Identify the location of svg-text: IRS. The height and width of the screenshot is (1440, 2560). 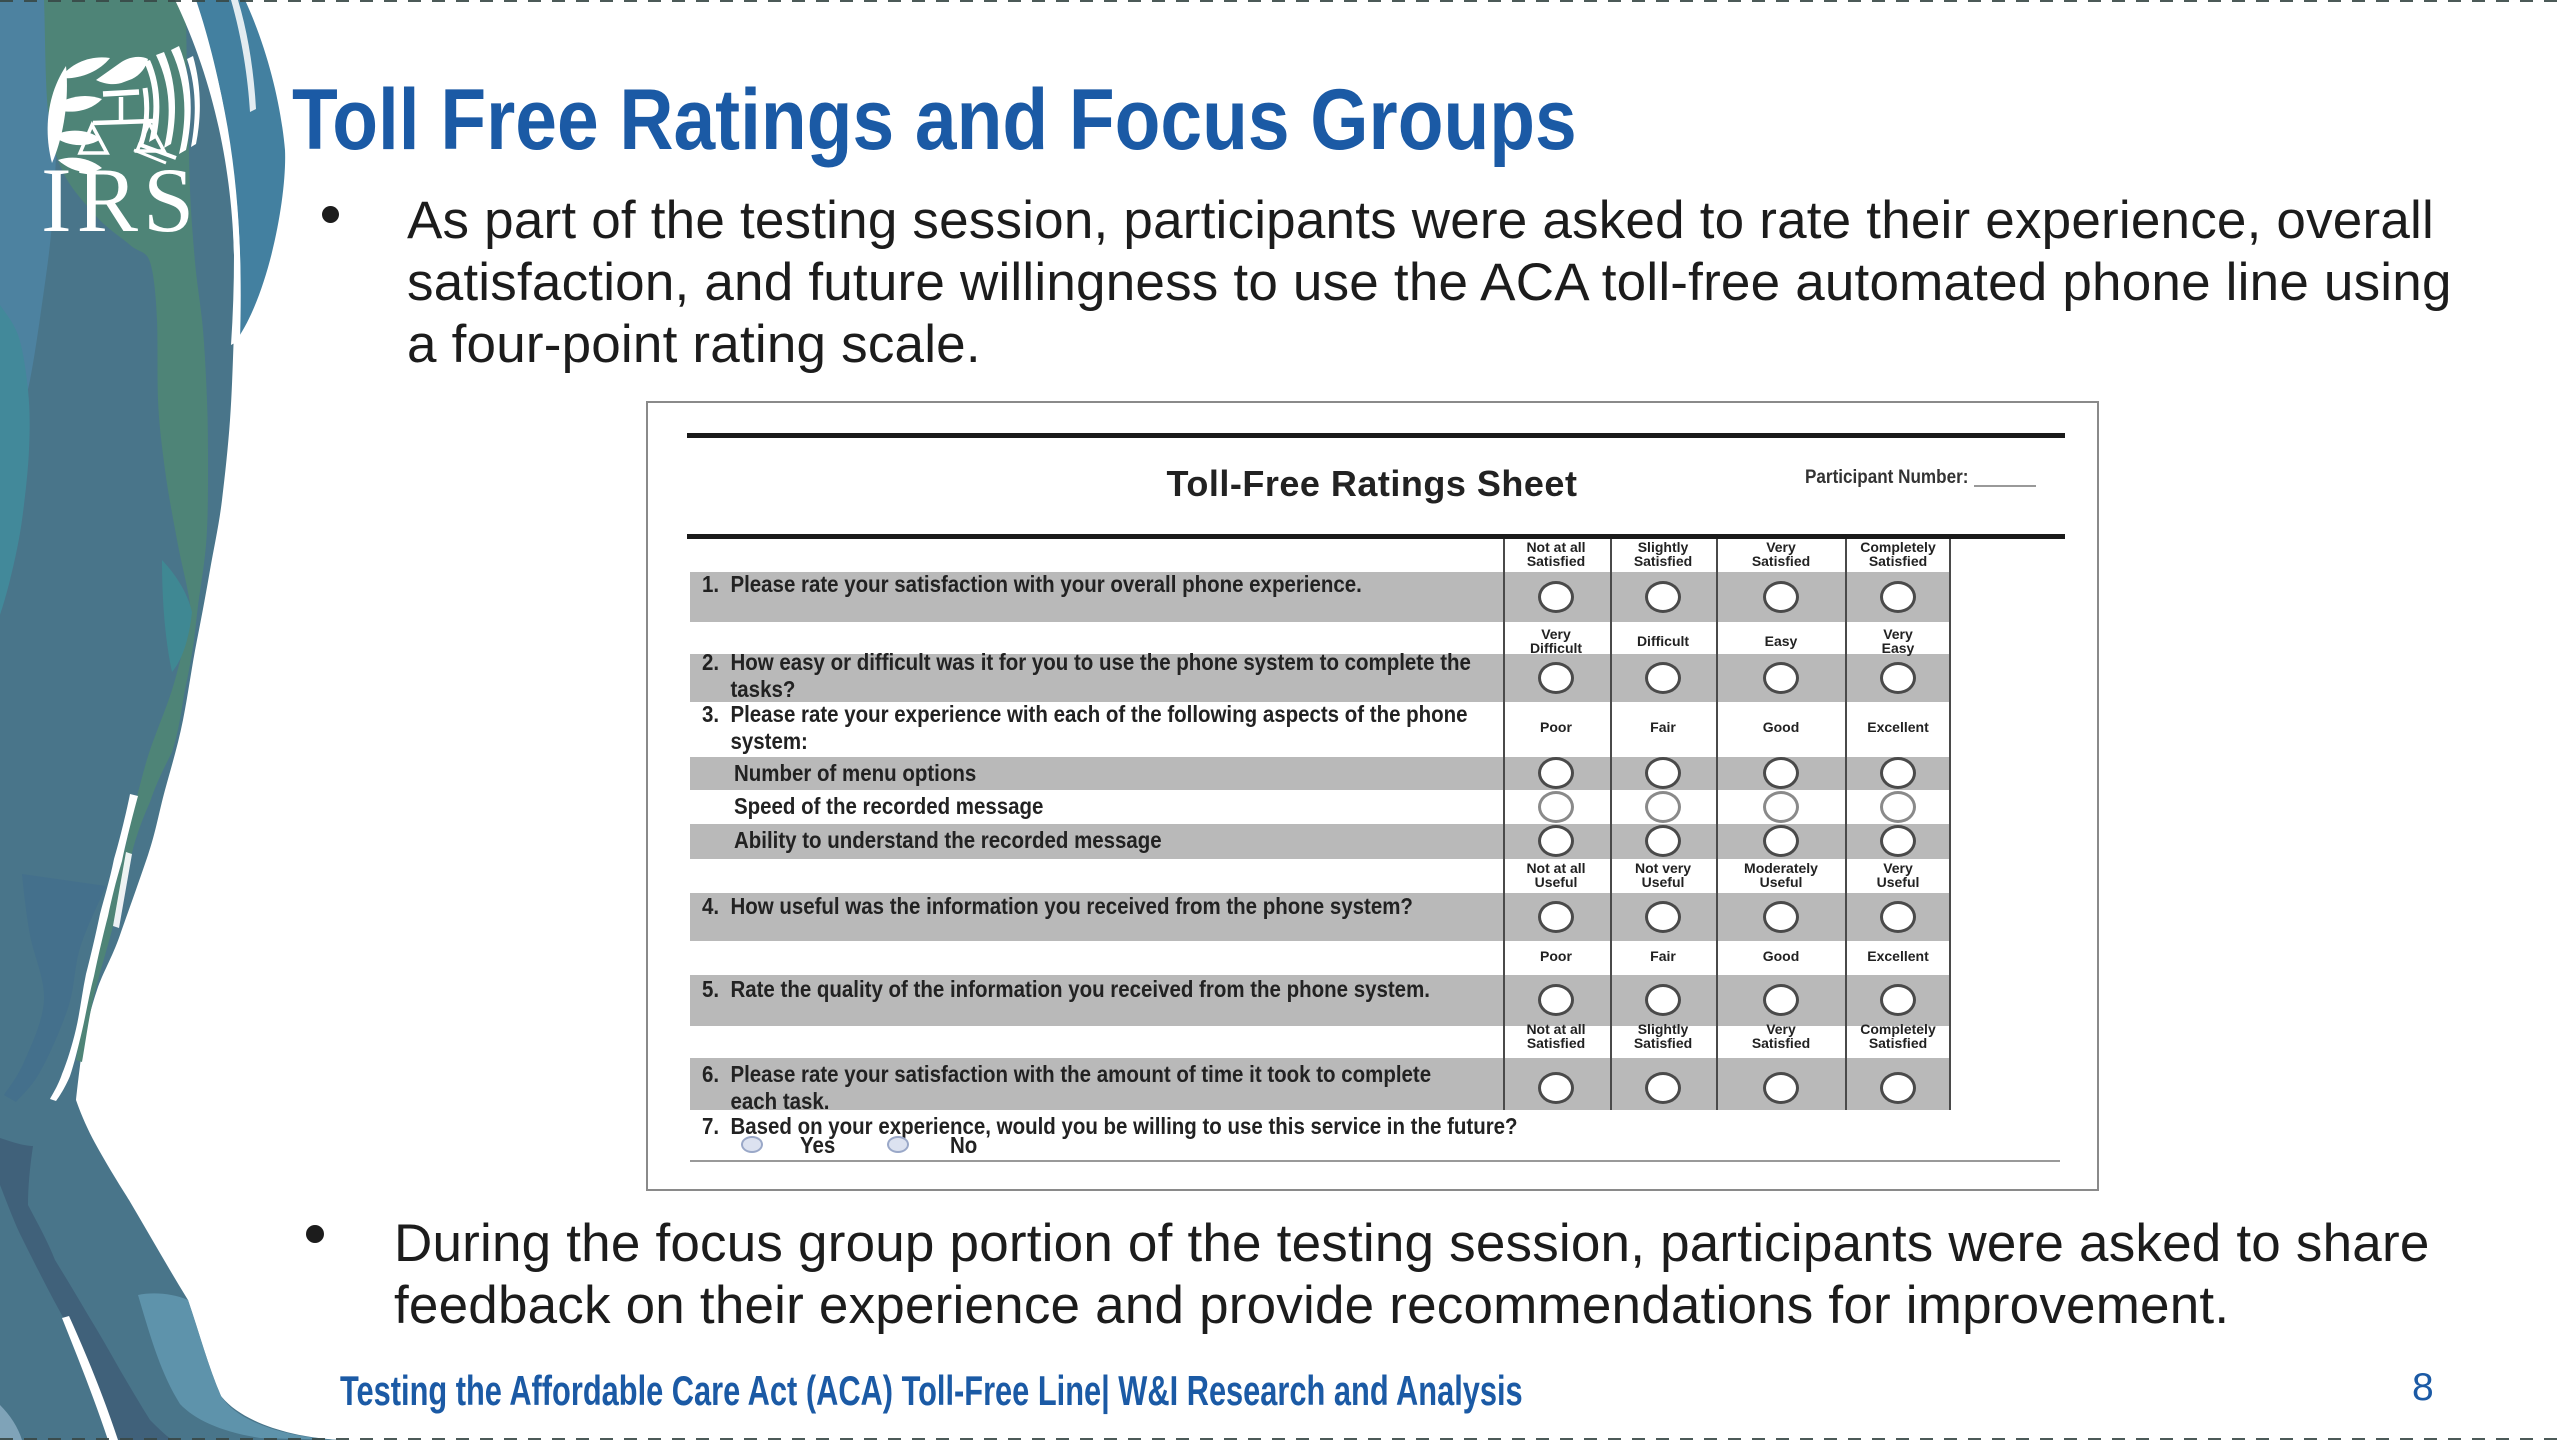
(120, 200).